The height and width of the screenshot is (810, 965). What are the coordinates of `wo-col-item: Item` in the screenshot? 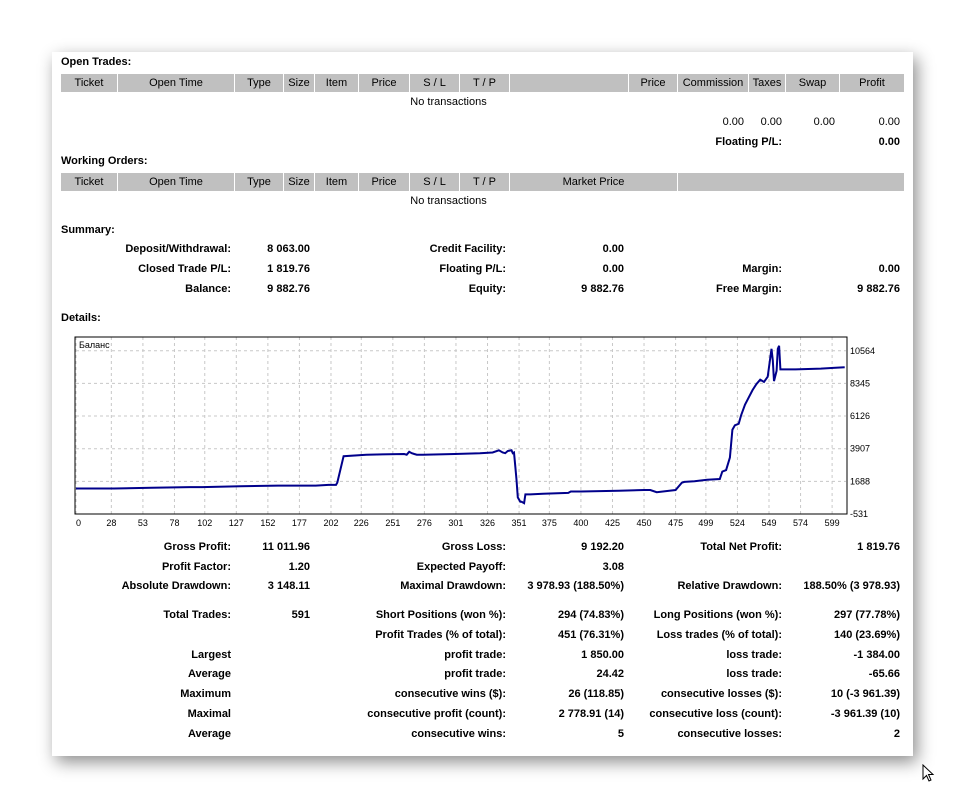 It's located at (337, 182).